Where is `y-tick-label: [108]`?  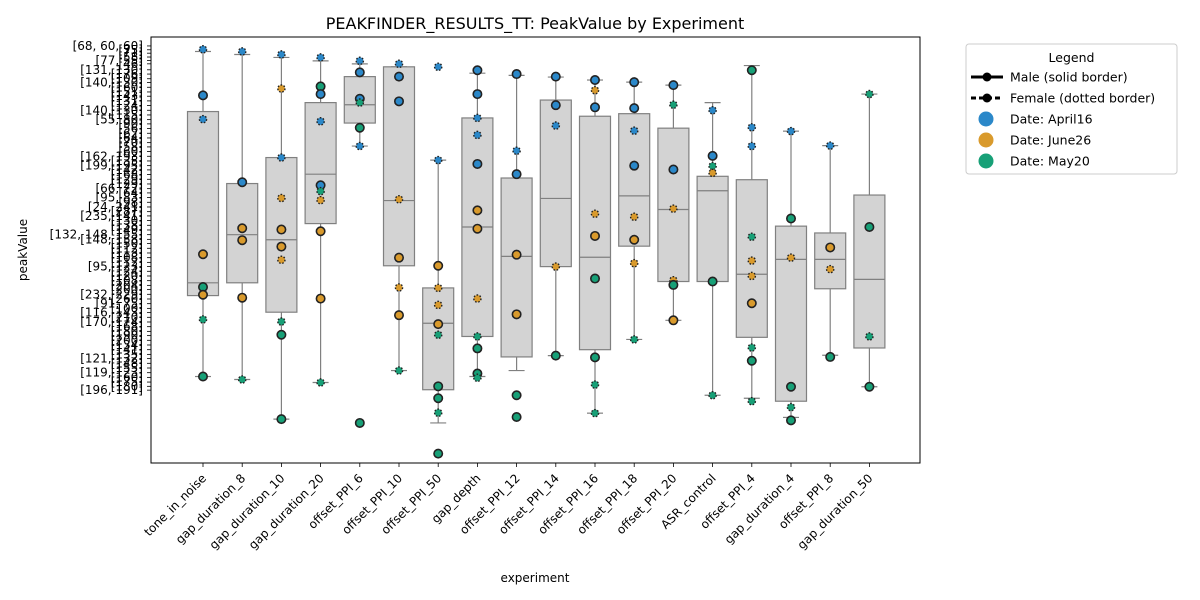 y-tick-label: [108] is located at coordinates (127, 258).